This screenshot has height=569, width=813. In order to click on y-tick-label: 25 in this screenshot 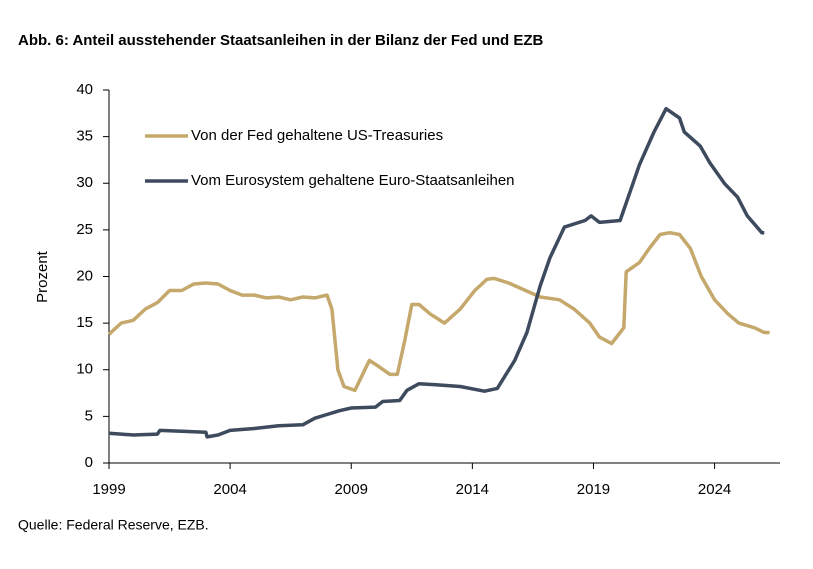, I will do `click(84, 229)`.